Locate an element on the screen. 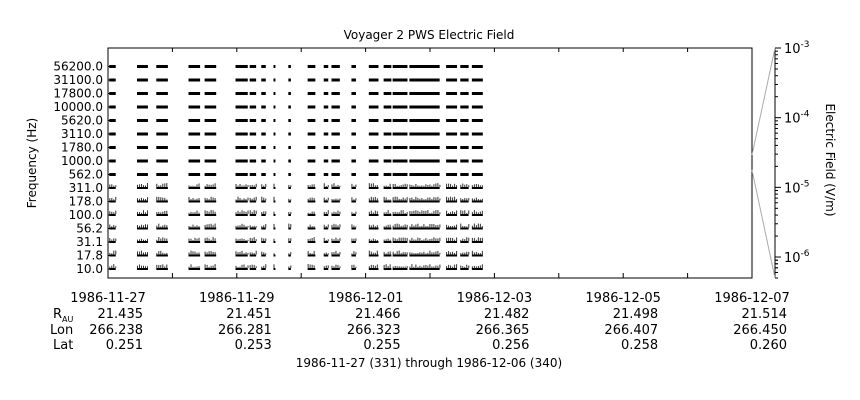  colorbar-tick-label: 10⁻⁵ is located at coordinates (797, 187).